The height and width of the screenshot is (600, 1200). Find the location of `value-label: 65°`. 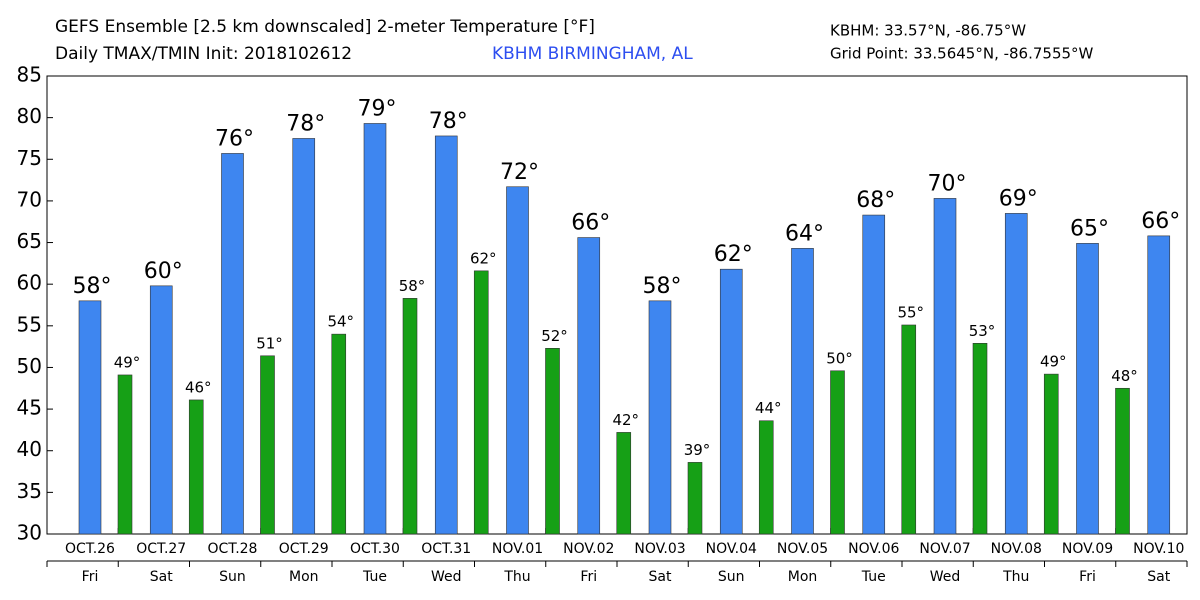

value-label: 65° is located at coordinates (1089, 228).